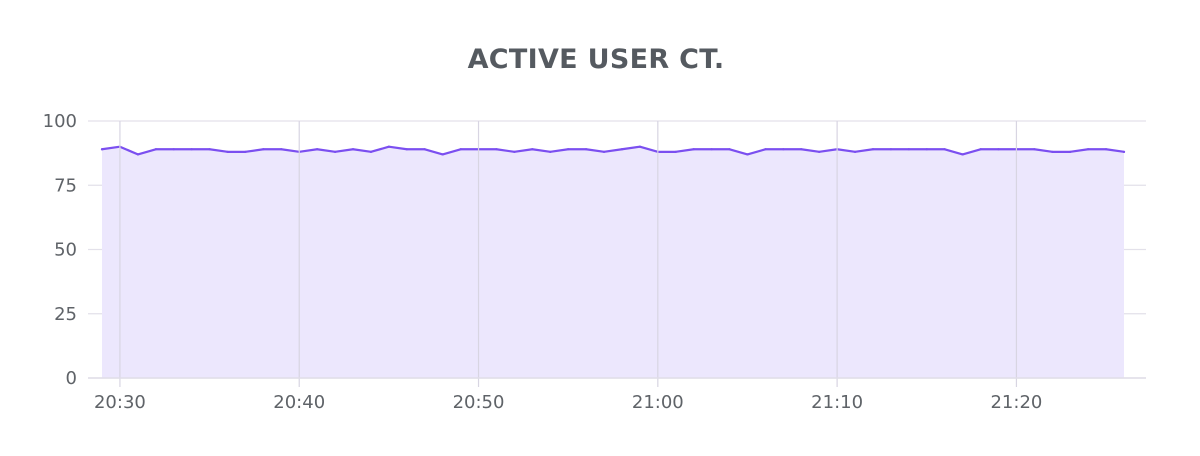  Describe the element at coordinates (479, 402) in the screenshot. I see `x-tick-label: 20:50` at that location.